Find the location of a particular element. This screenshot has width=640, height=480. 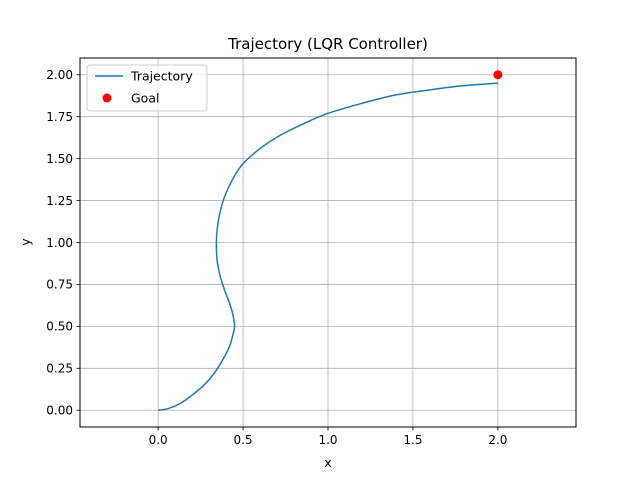

y-tick-label-1: 0.25 is located at coordinates (59, 369).